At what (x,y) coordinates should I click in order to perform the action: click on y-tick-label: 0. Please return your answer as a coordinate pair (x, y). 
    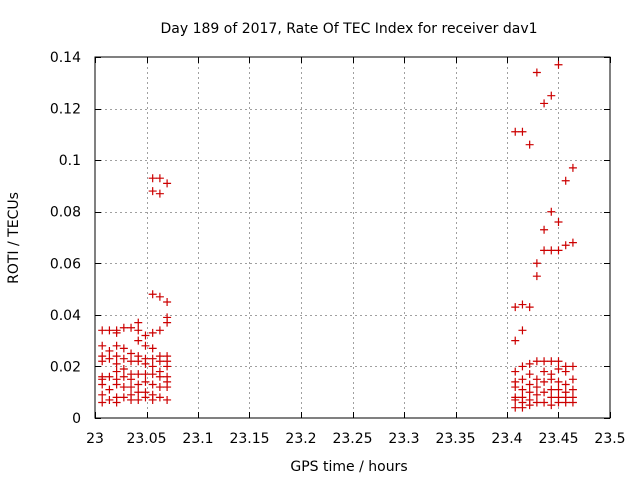
    Looking at the image, I should click on (76, 419).